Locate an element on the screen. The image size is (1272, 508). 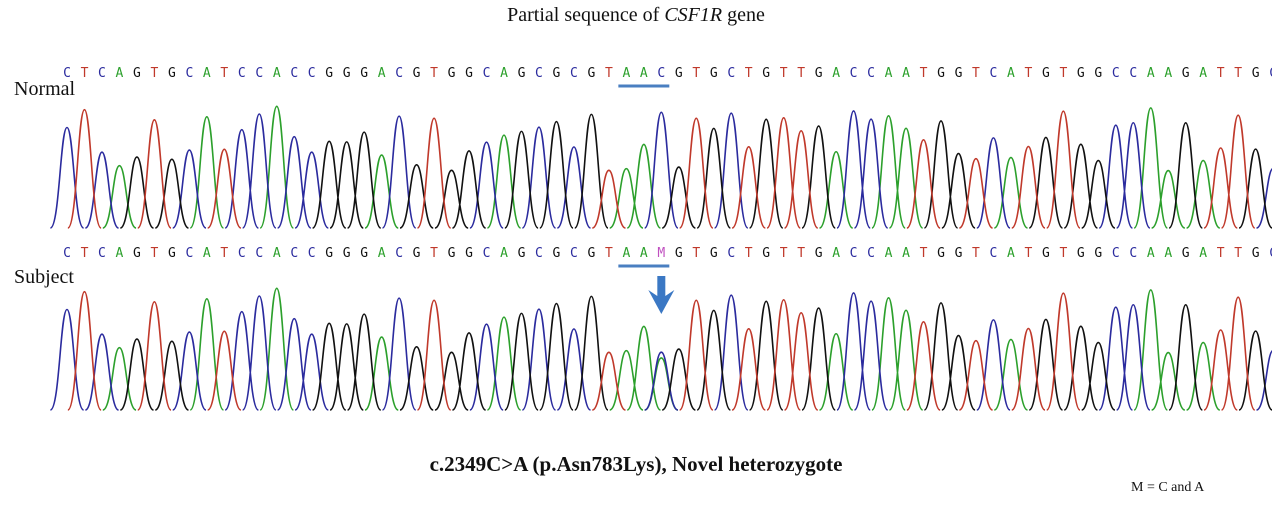
subject-label: Subject is located at coordinates (44, 277).